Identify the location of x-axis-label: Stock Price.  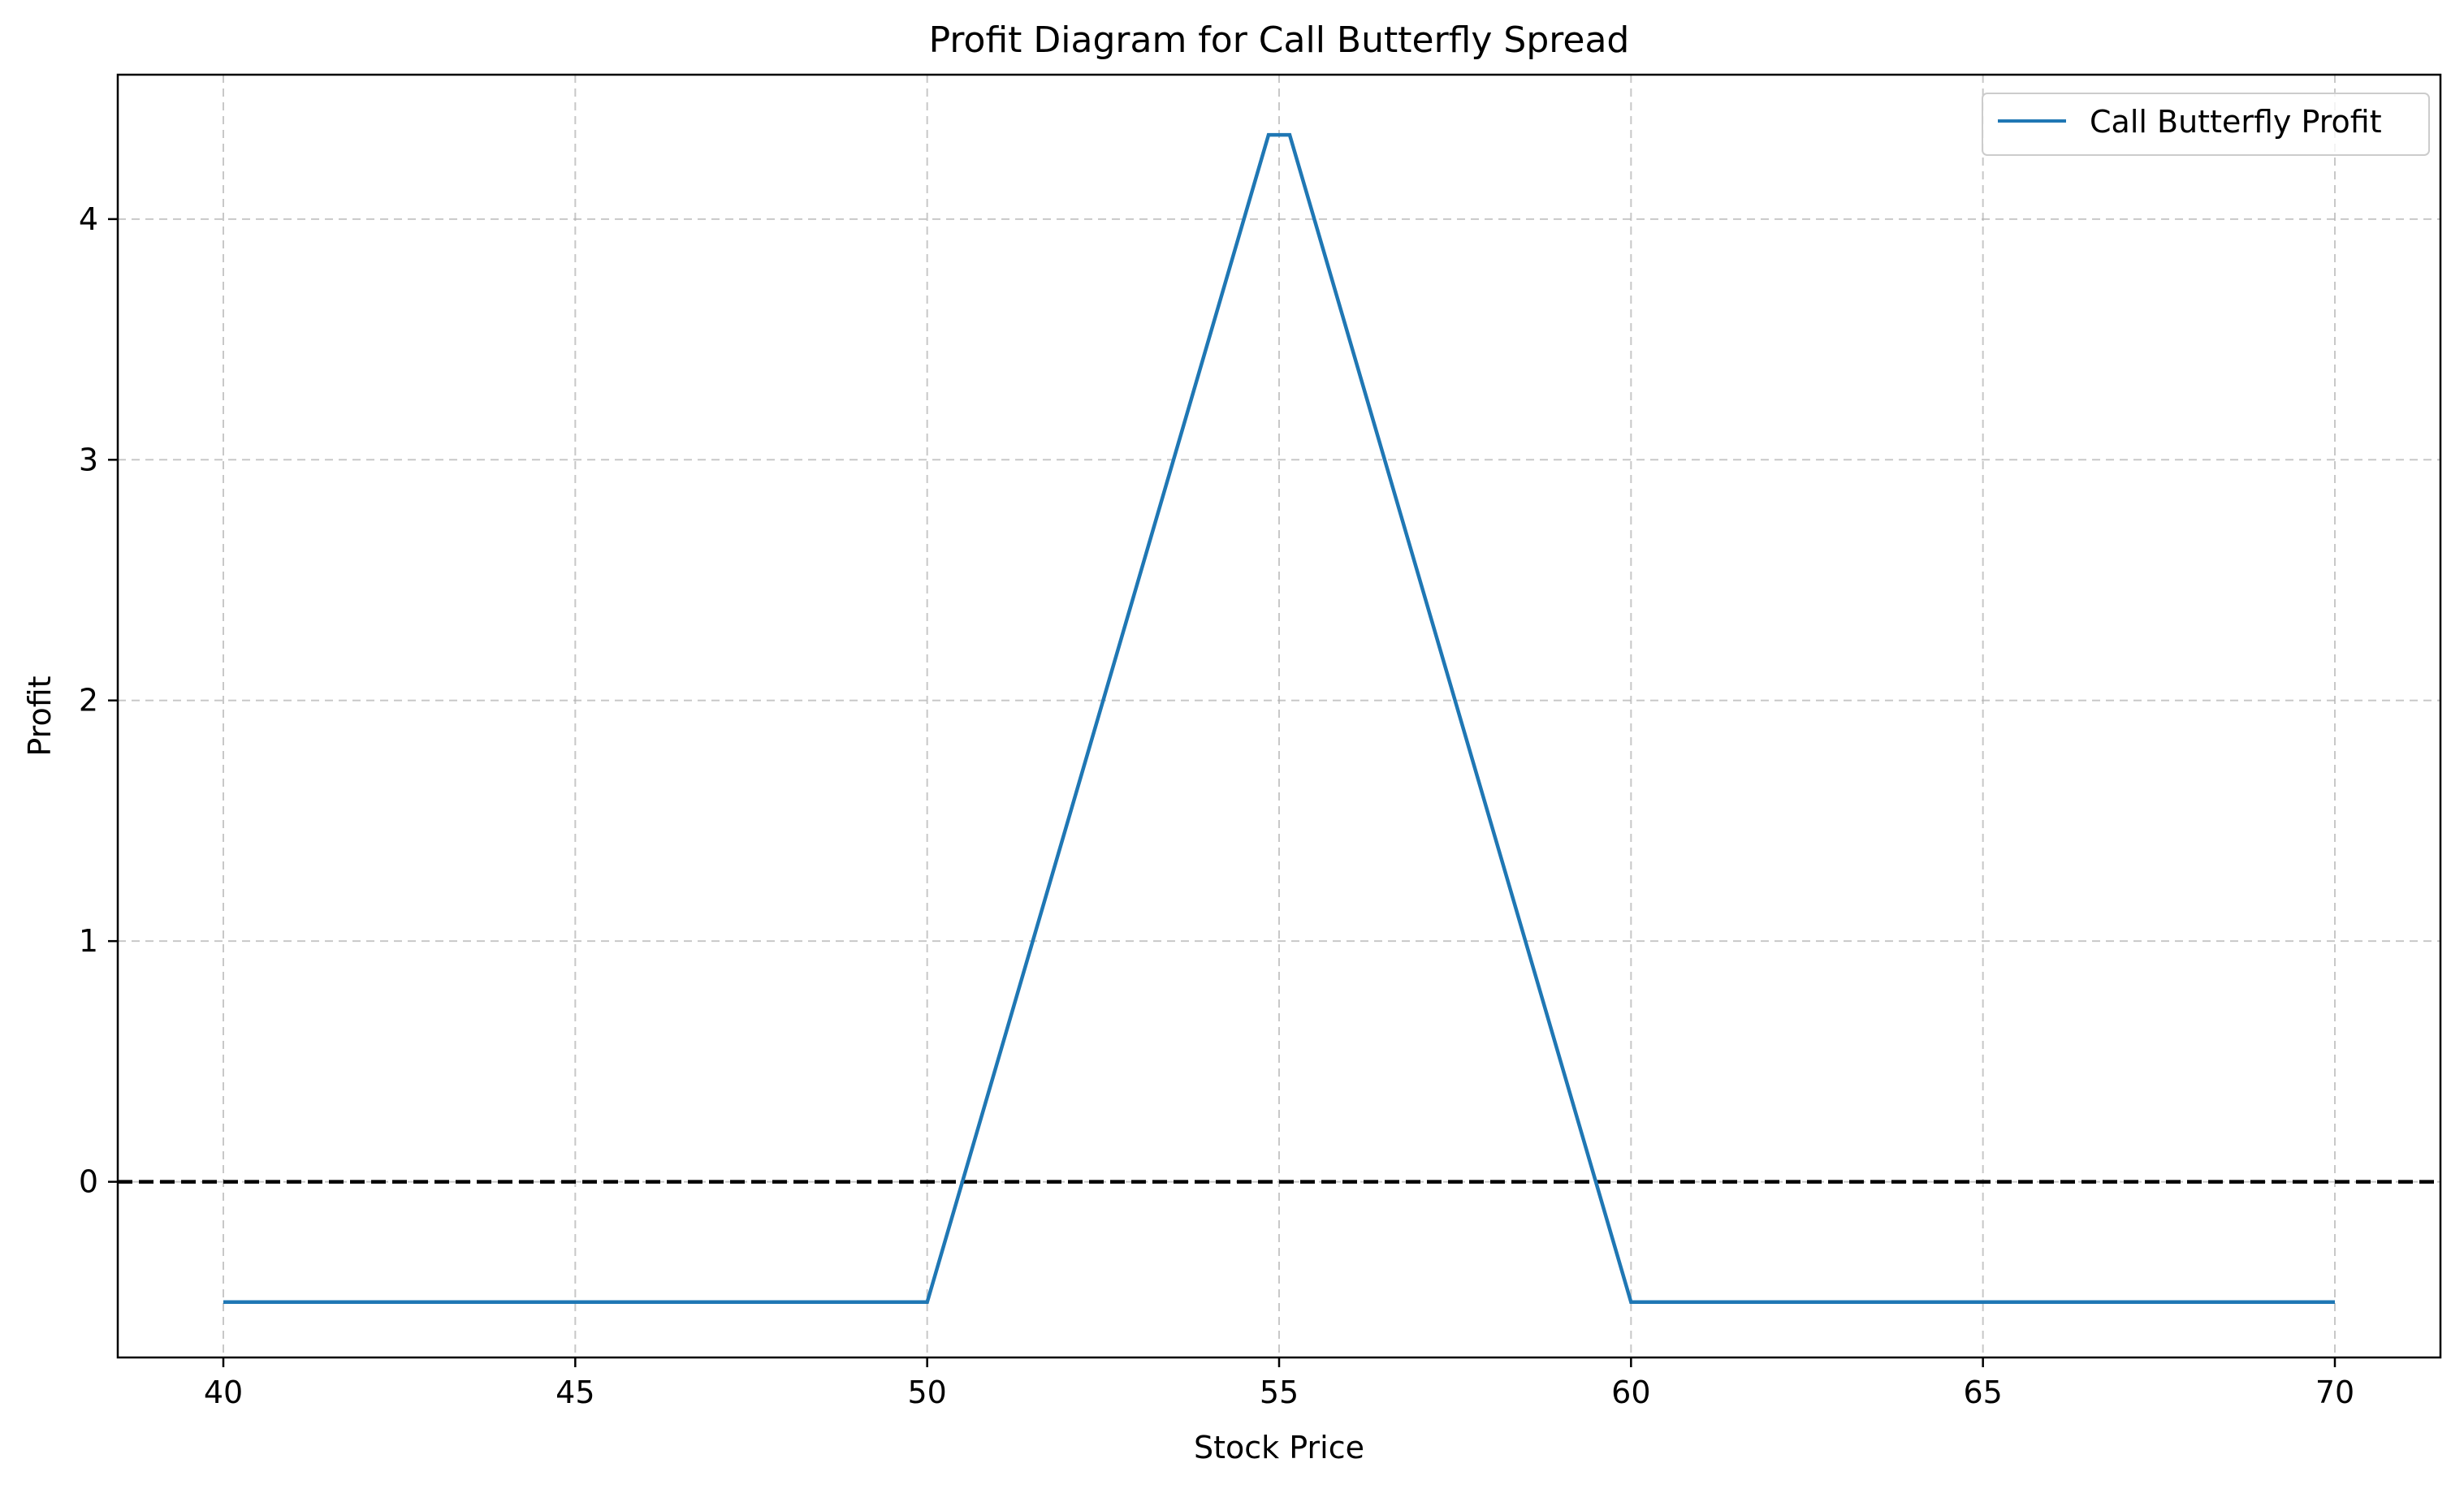
(1279, 1447).